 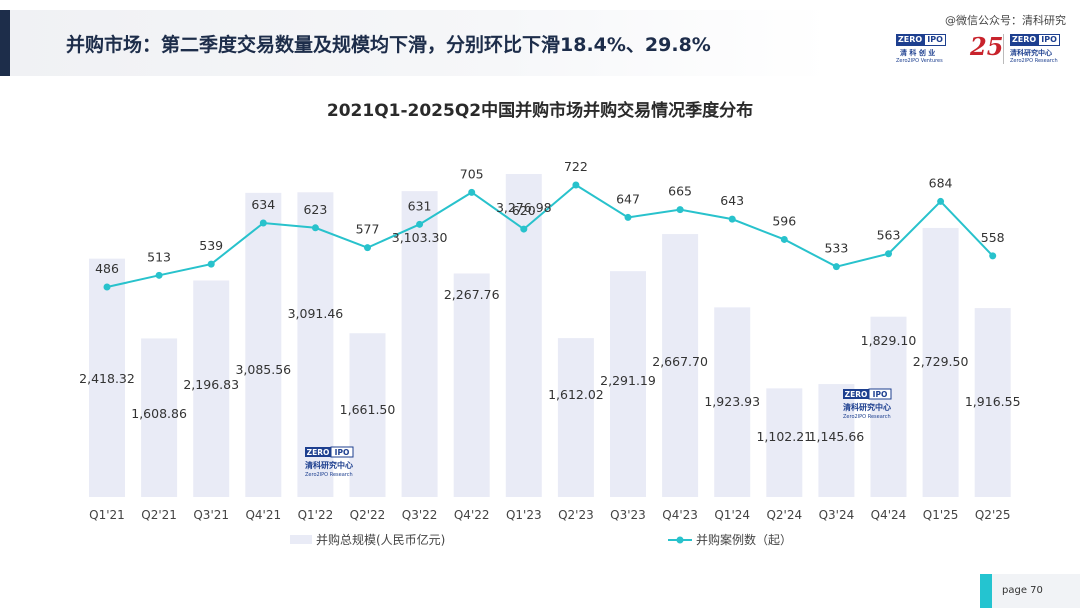 I want to click on line-label-Q4'24: 563, so click(x=889, y=235).